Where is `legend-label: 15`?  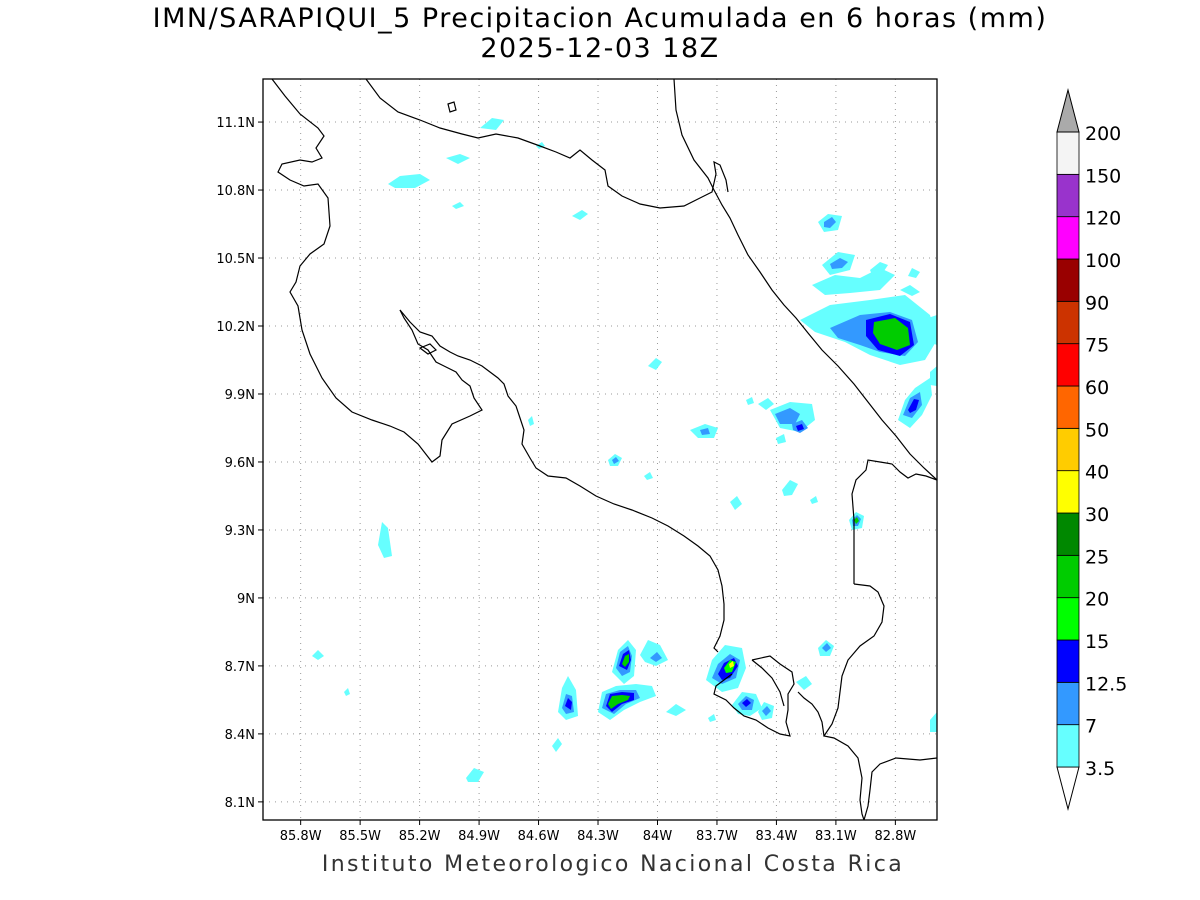 legend-label: 15 is located at coordinates (1097, 642).